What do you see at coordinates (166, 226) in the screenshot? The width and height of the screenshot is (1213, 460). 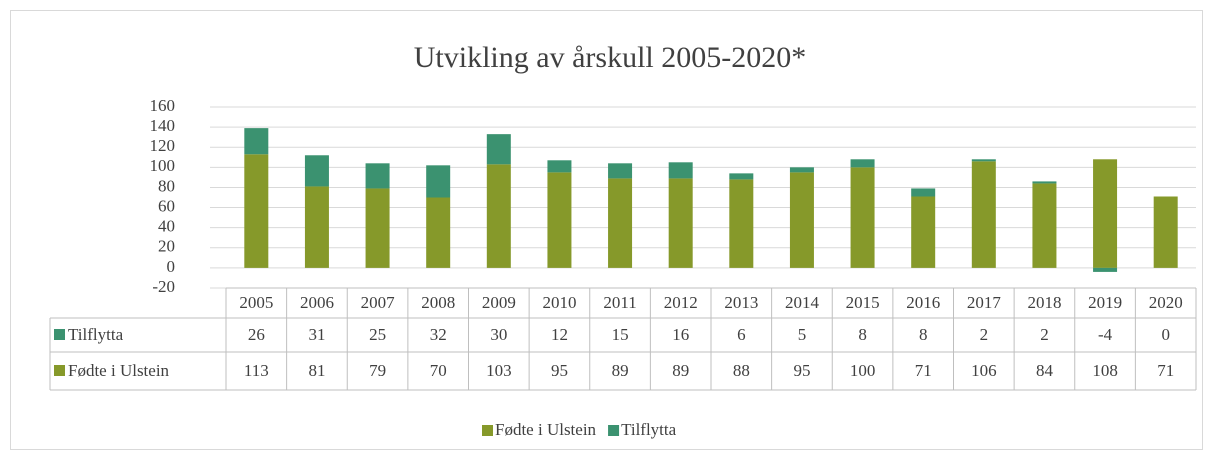 I see `y-tick-label: 40` at bounding box center [166, 226].